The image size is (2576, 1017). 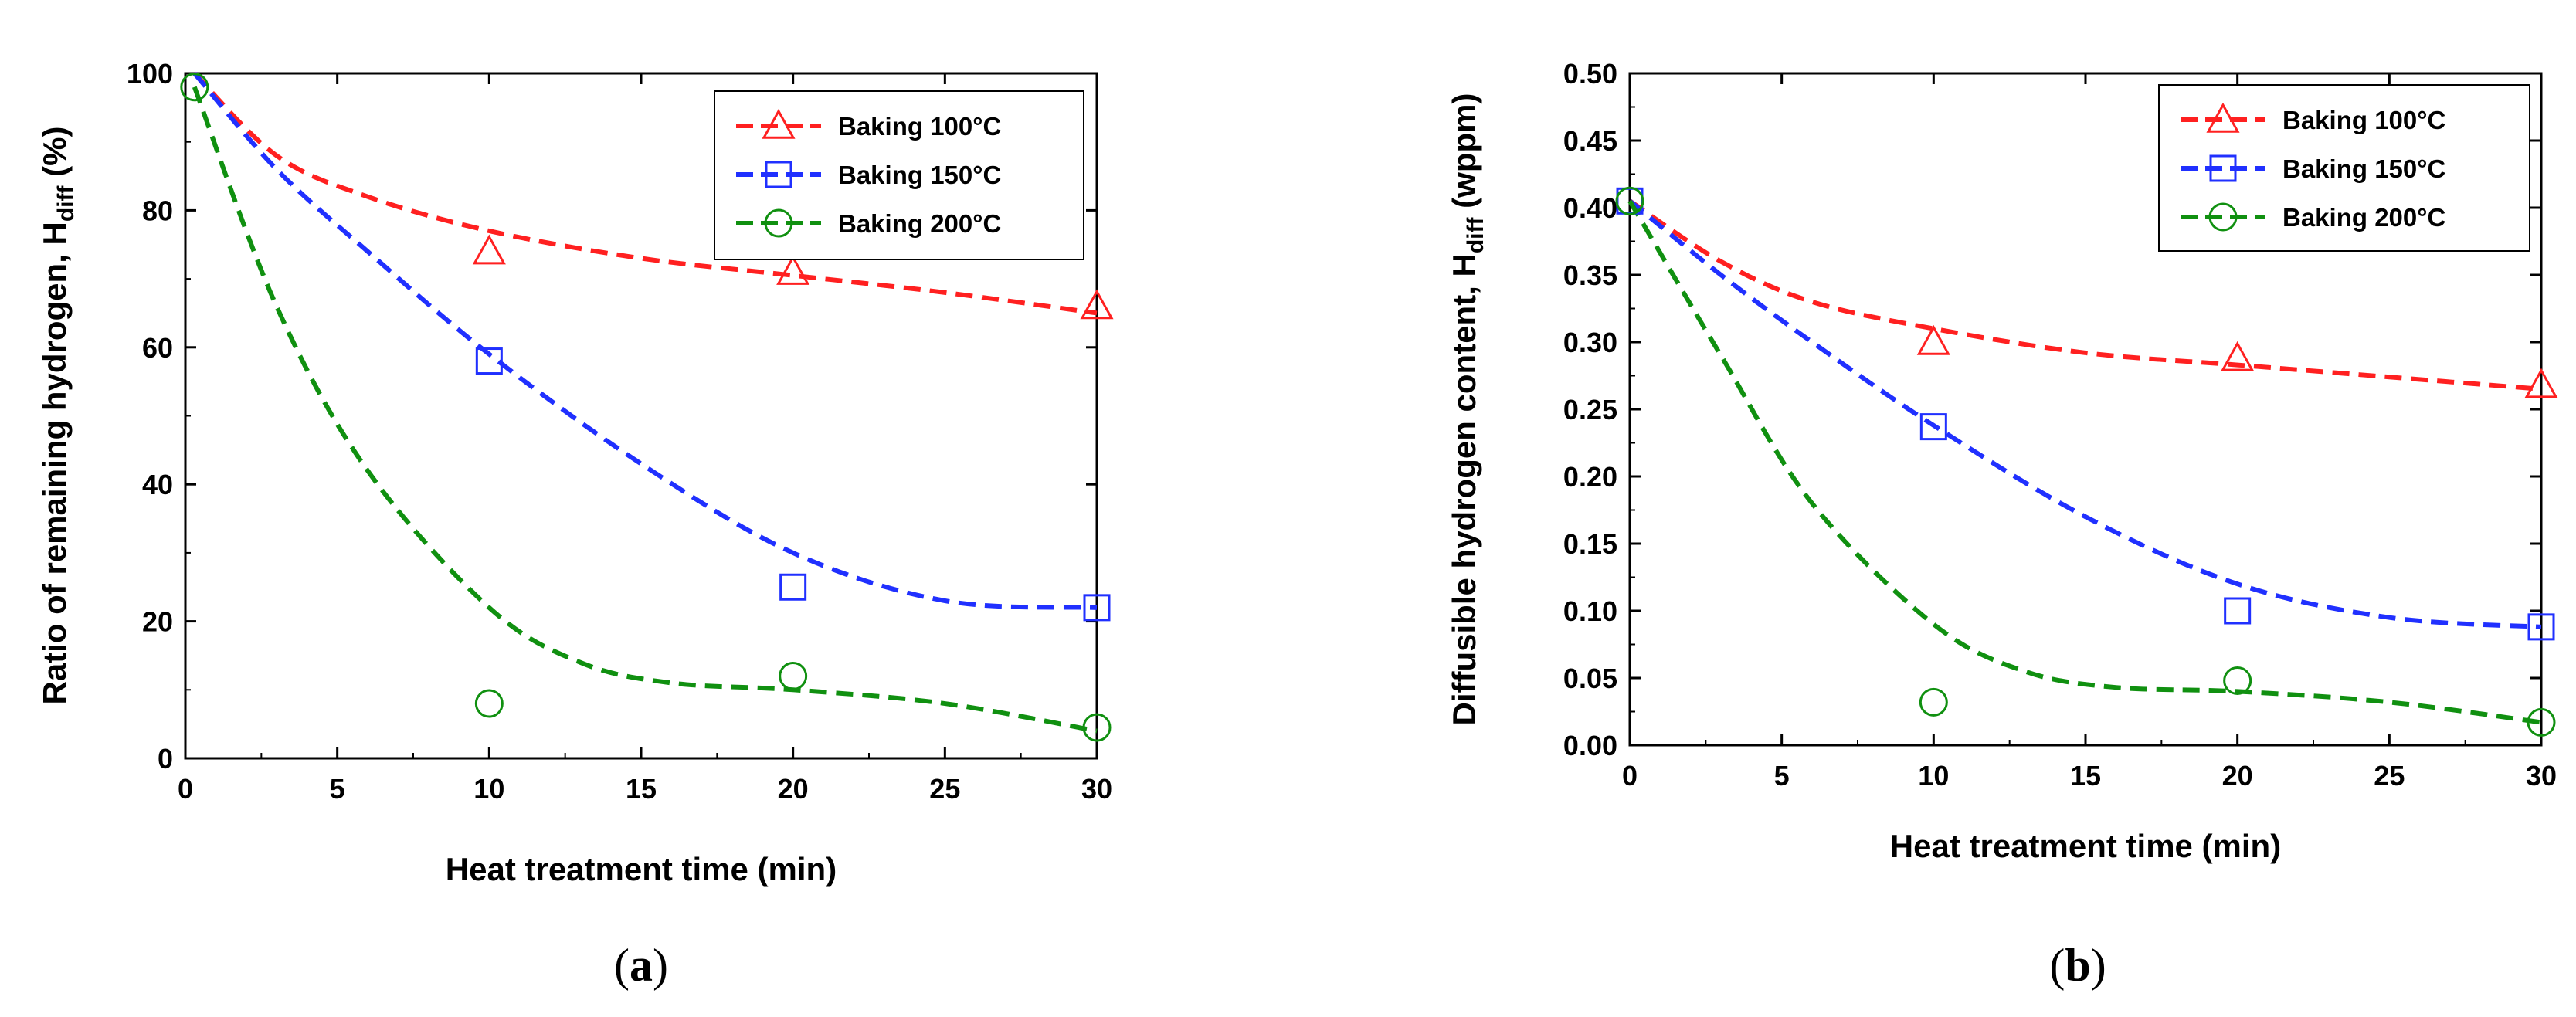 I want to click on panel-a-legend-label: Baking 150°C, so click(x=919, y=175).